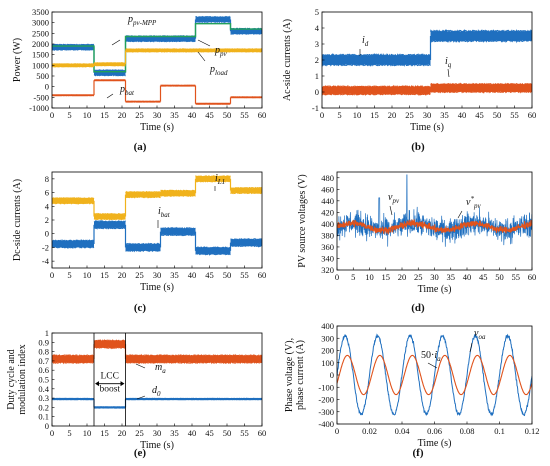 The height and width of the screenshot is (466, 550). What do you see at coordinates (532, 431) in the screenshot?
I see `x-tick-label: 0.12` at bounding box center [532, 431].